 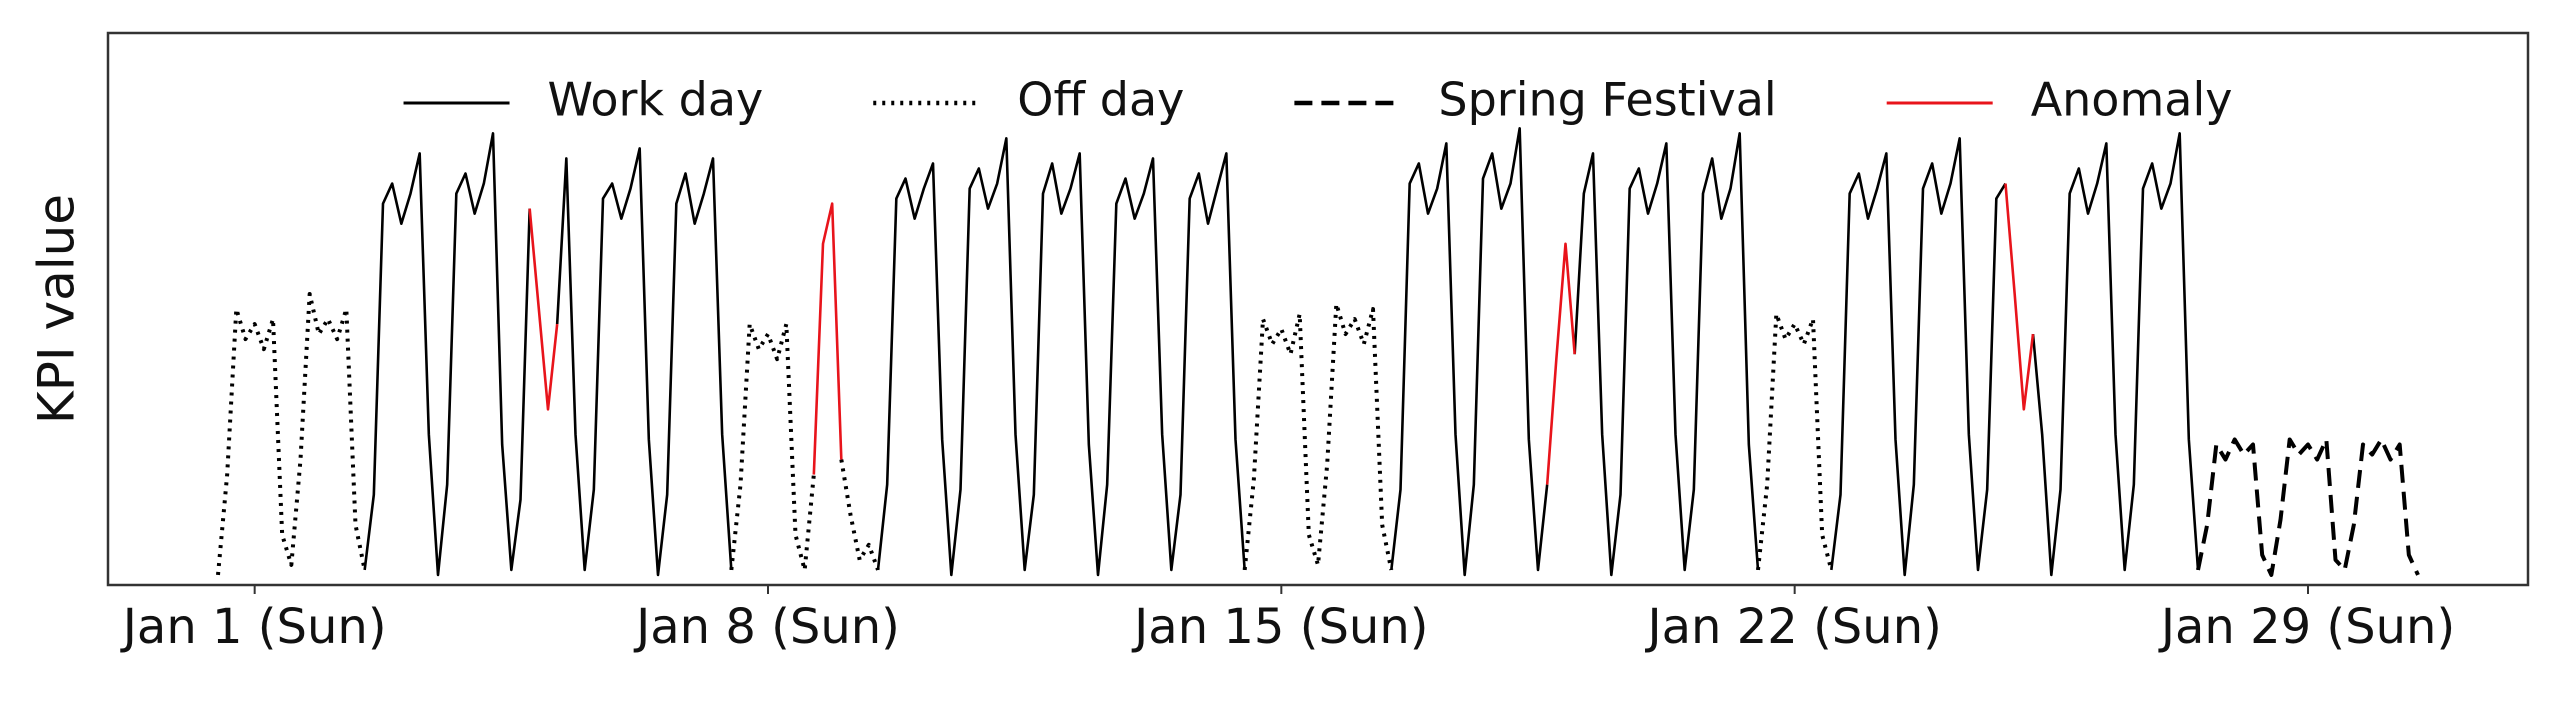 I want to click on legend: Work day Off day Spring Festival Anomaly, so click(x=1318, y=100).